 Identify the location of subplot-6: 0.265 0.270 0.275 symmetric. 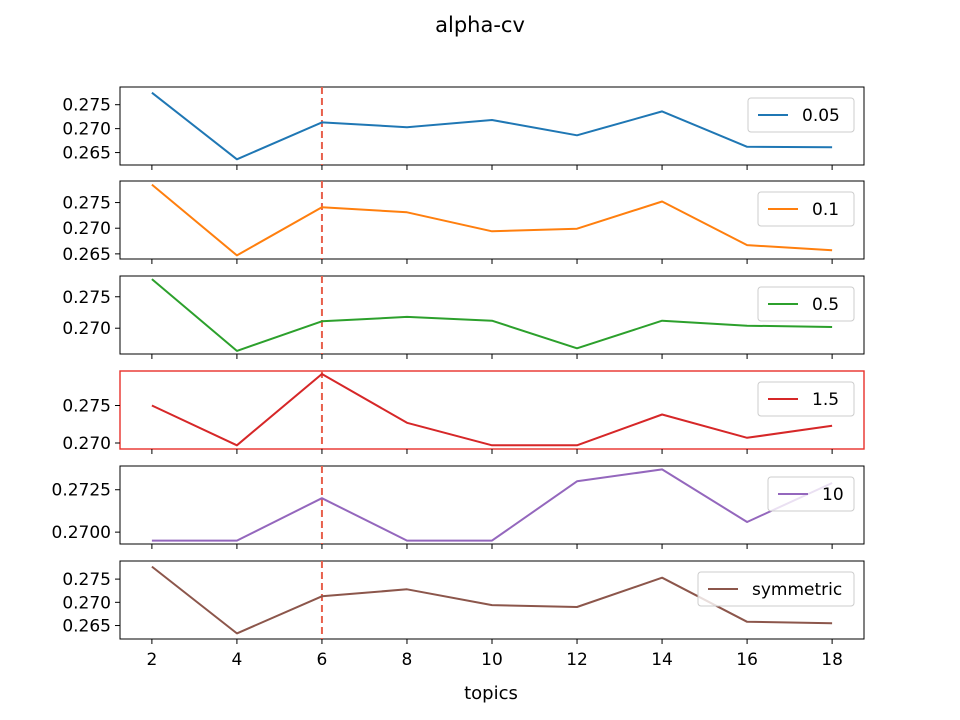
(463, 602).